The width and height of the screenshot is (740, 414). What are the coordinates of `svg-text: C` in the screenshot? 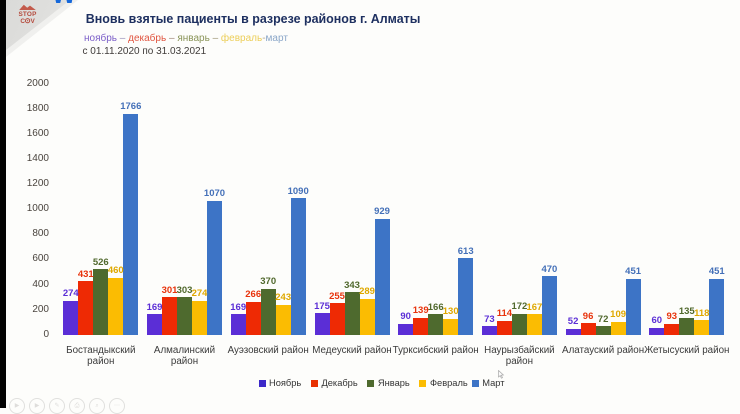 It's located at (22, 21).